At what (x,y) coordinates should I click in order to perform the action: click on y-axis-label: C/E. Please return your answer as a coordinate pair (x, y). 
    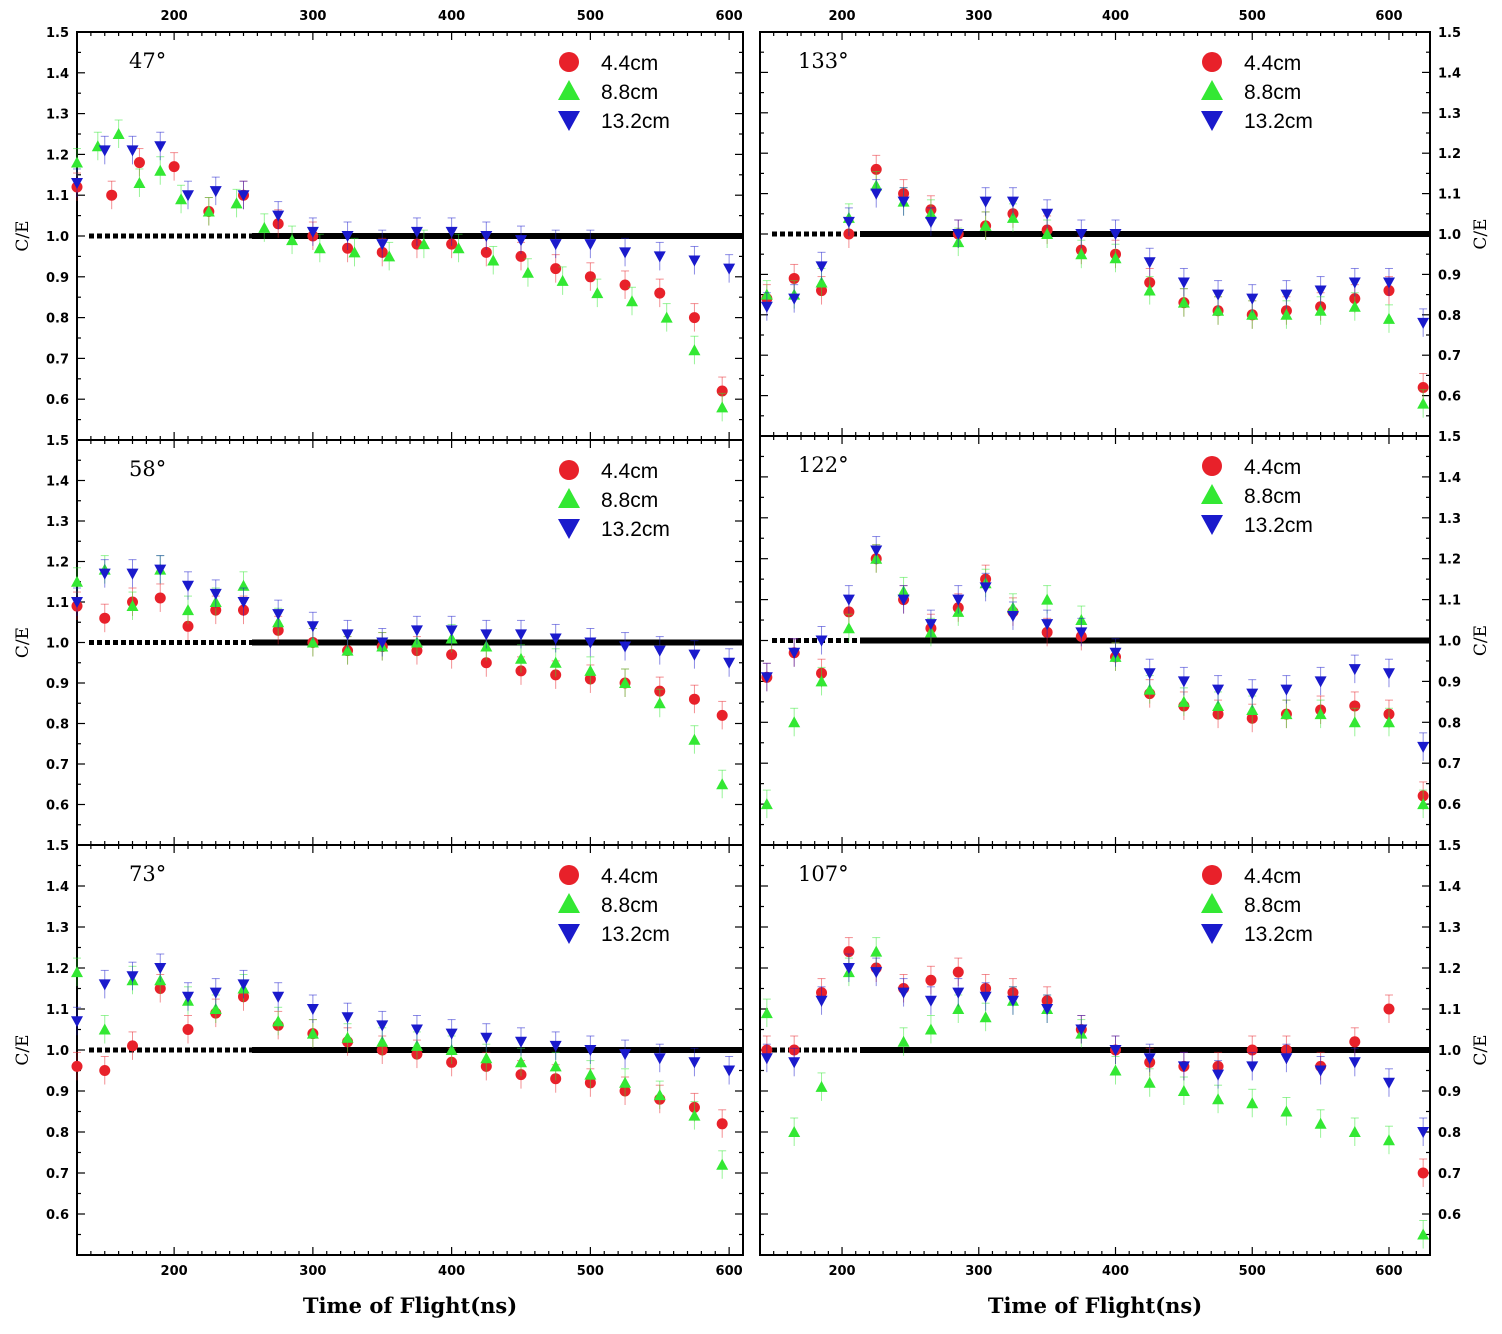
    Looking at the image, I should click on (23, 1049).